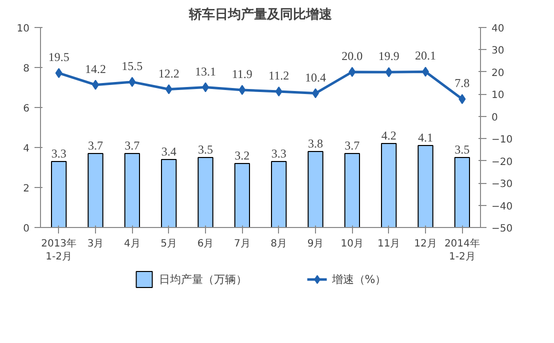  I want to click on y2-tick-label: −40, so click(502, 206).